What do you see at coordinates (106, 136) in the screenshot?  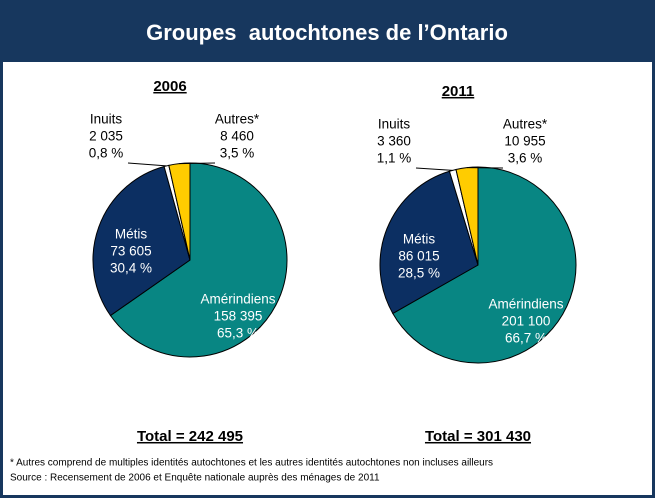 I see `slice-count: 2 035` at bounding box center [106, 136].